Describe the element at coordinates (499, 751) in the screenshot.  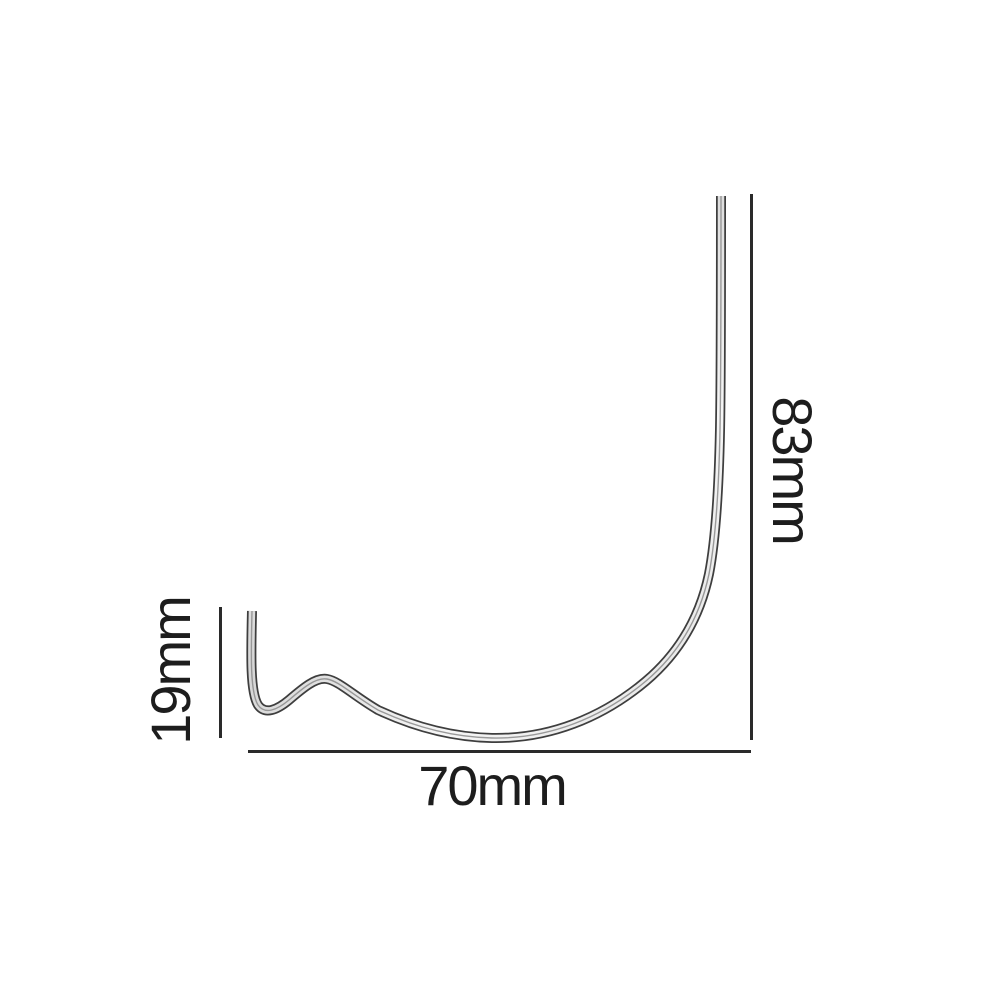
I see `width-dimension-line` at that location.